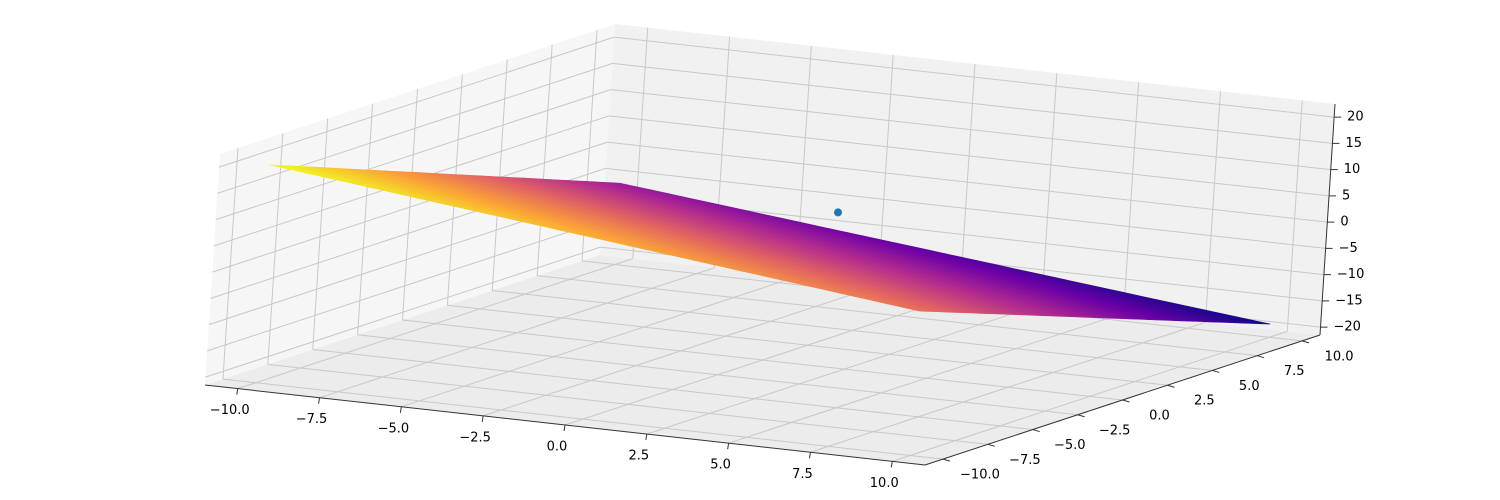  Describe the element at coordinates (557, 447) in the screenshot. I see `x-tick-label: 0.0` at that location.